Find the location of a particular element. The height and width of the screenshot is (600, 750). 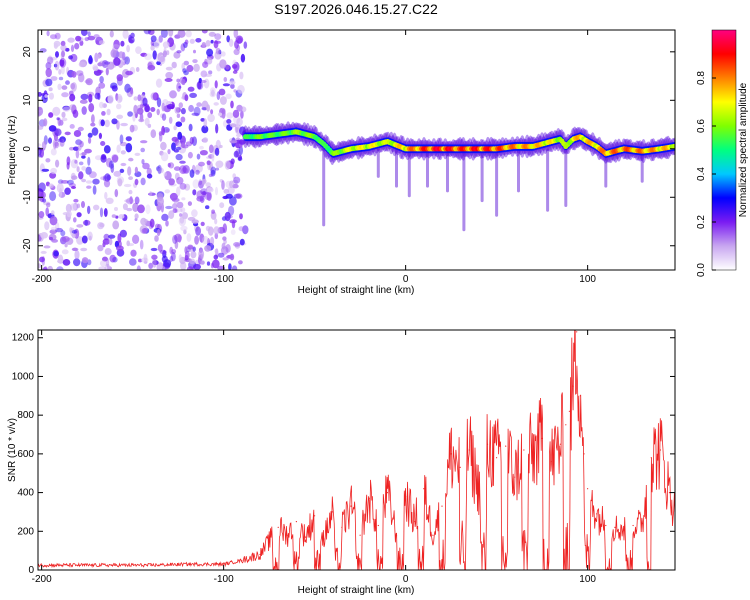

snr-ylabel: SNR (10 * v/v) is located at coordinates (12, 450).